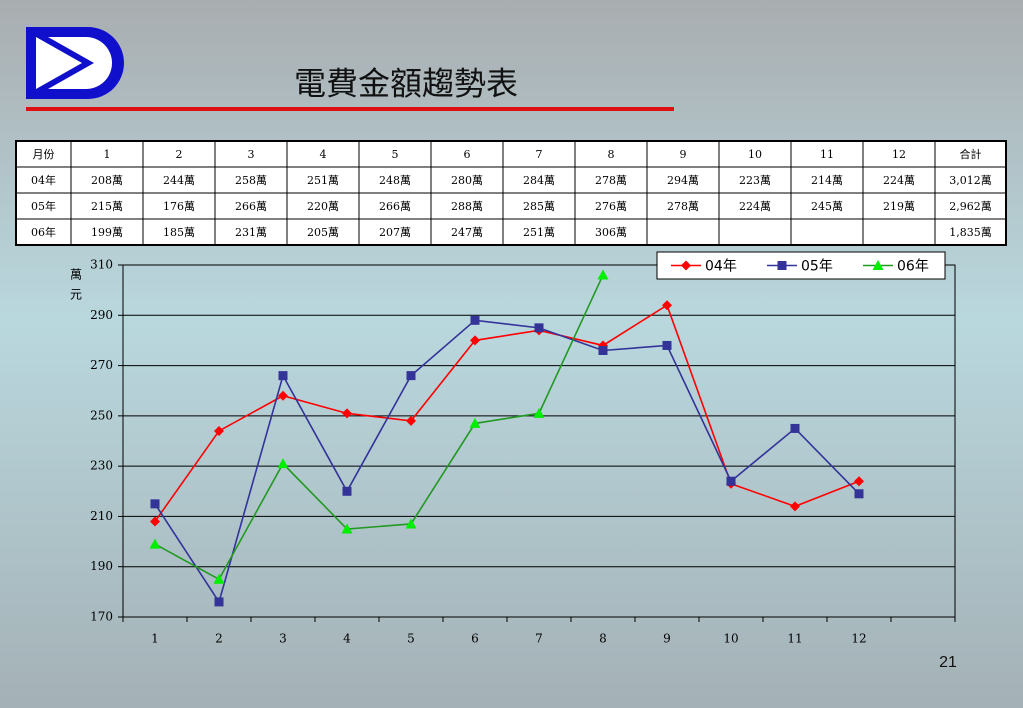  Describe the element at coordinates (107, 206) in the screenshot. I see `table-cell: 215萬` at that location.